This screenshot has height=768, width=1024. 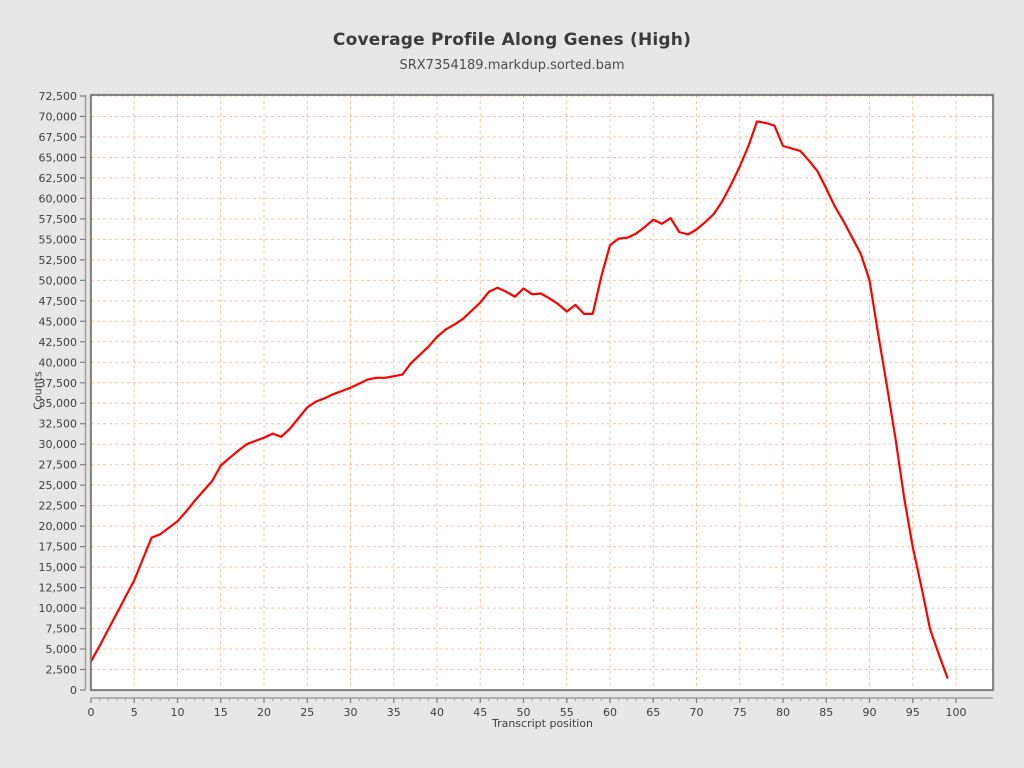 I want to click on y-tick-label: 30,000, so click(x=58, y=444).